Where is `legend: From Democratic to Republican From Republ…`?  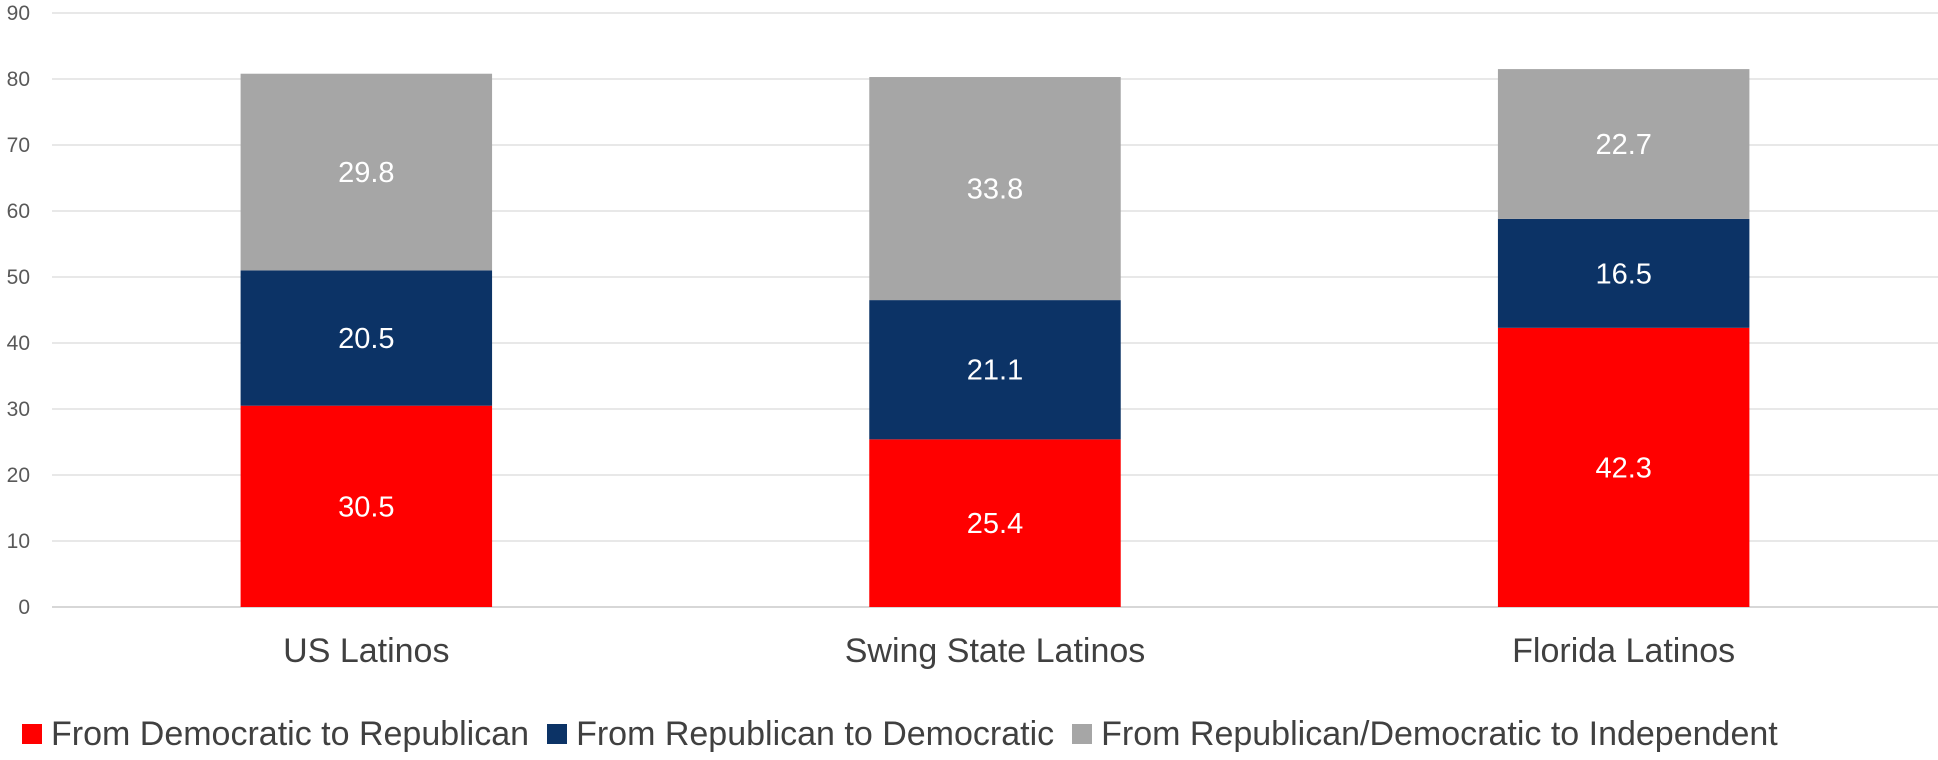
legend: From Democratic to Republican From Republ… is located at coordinates (909, 734).